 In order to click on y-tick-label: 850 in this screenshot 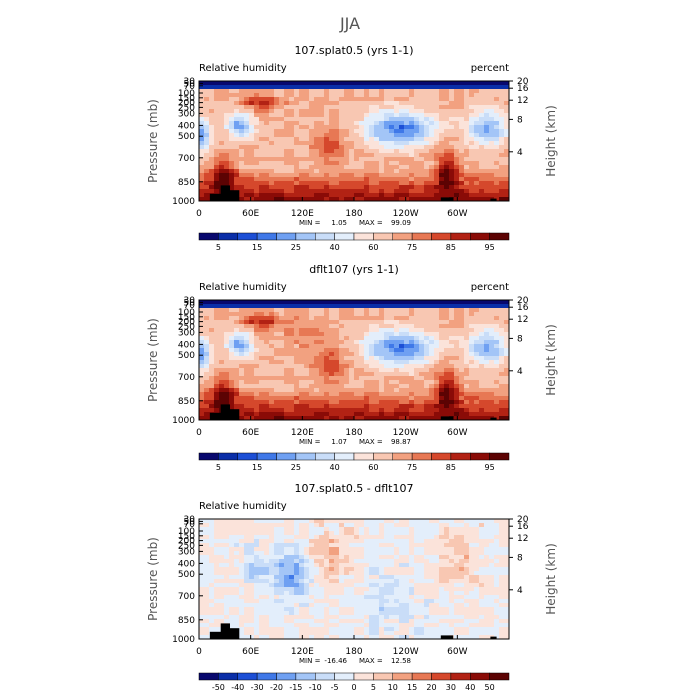, I will do `click(186, 402)`.